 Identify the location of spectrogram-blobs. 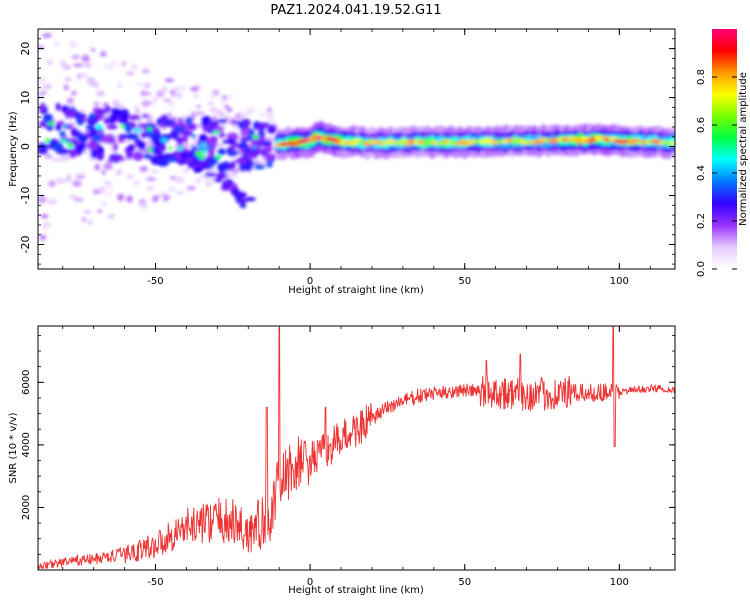
(158, 136).